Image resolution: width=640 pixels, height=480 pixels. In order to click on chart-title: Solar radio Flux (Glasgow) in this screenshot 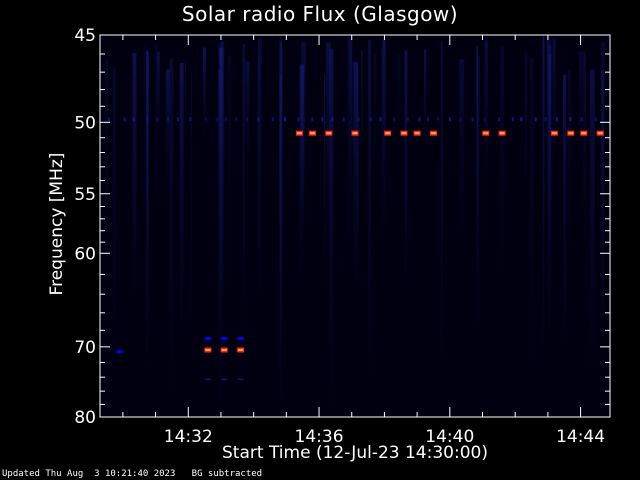, I will do `click(320, 14)`.